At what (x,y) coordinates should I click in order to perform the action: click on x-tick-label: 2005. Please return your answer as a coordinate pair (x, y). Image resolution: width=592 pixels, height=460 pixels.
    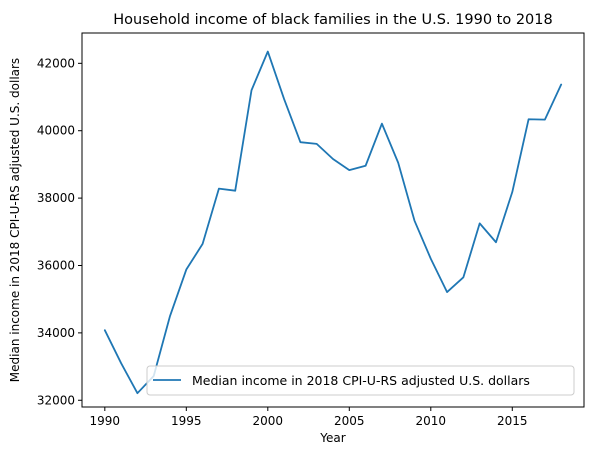
    Looking at the image, I should click on (349, 421).